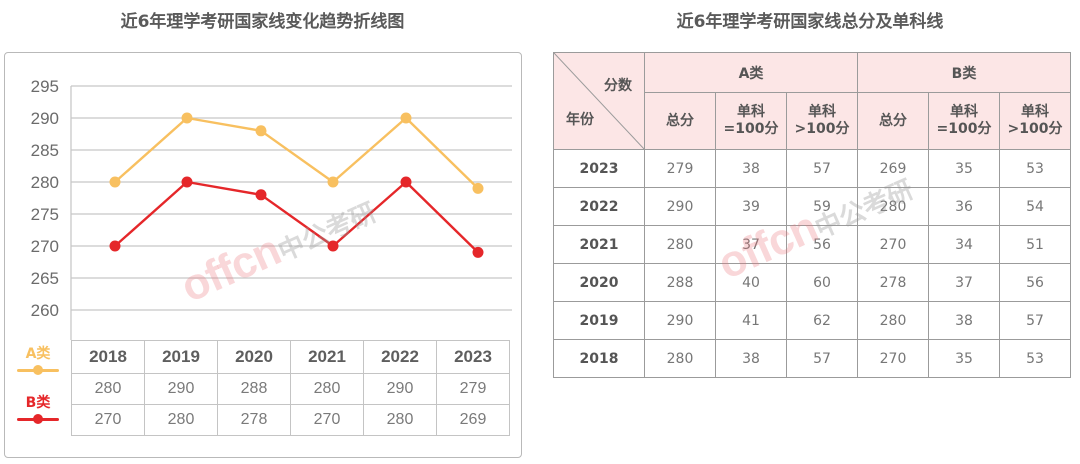 Image resolution: width=1080 pixels, height=464 pixels. What do you see at coordinates (45, 182) in the screenshot?
I see `svg-text: 280` at bounding box center [45, 182].